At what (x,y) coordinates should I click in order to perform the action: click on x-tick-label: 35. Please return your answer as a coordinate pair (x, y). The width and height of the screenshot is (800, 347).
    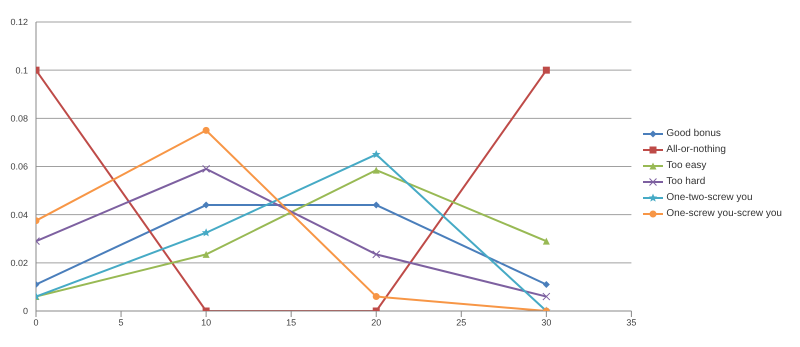
    Looking at the image, I should click on (631, 322).